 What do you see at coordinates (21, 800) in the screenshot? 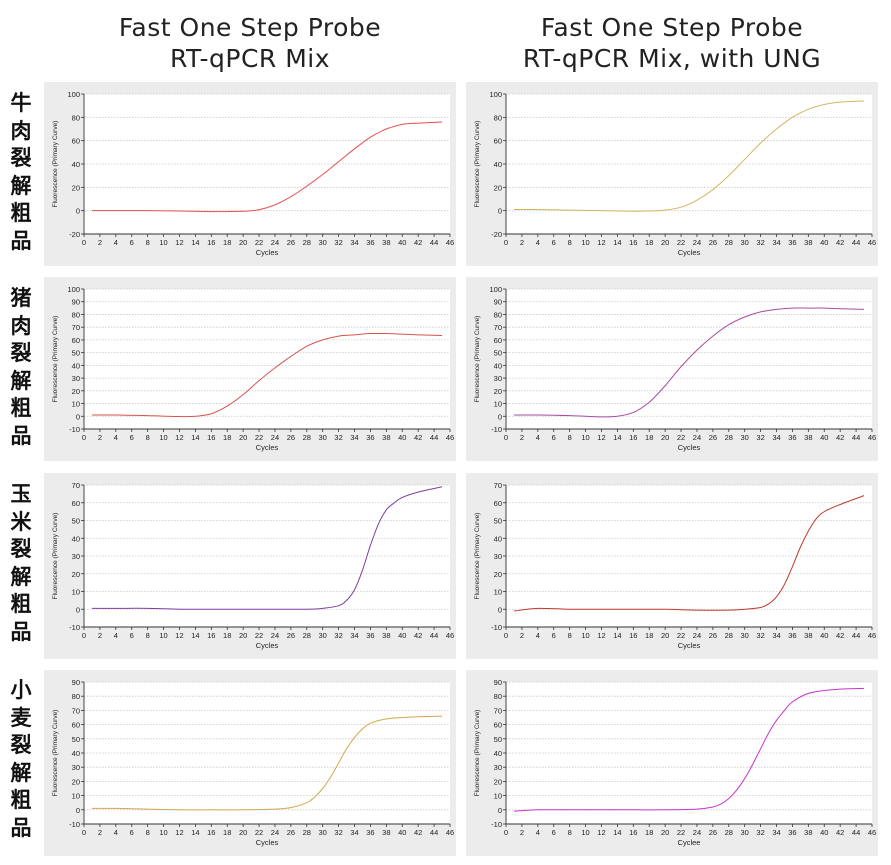
I see `row-label-char: 粗` at bounding box center [21, 800].